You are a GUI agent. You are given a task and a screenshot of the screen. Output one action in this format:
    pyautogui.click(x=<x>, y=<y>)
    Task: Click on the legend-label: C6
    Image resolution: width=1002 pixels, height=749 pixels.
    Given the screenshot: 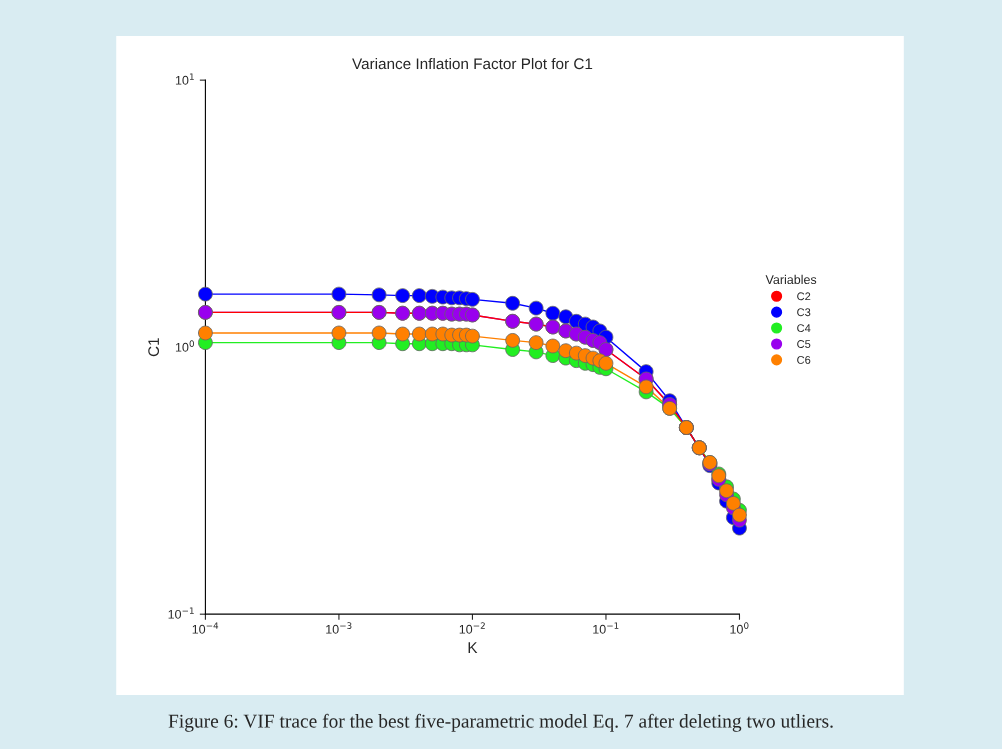 What is the action you would take?
    pyautogui.click(x=804, y=360)
    